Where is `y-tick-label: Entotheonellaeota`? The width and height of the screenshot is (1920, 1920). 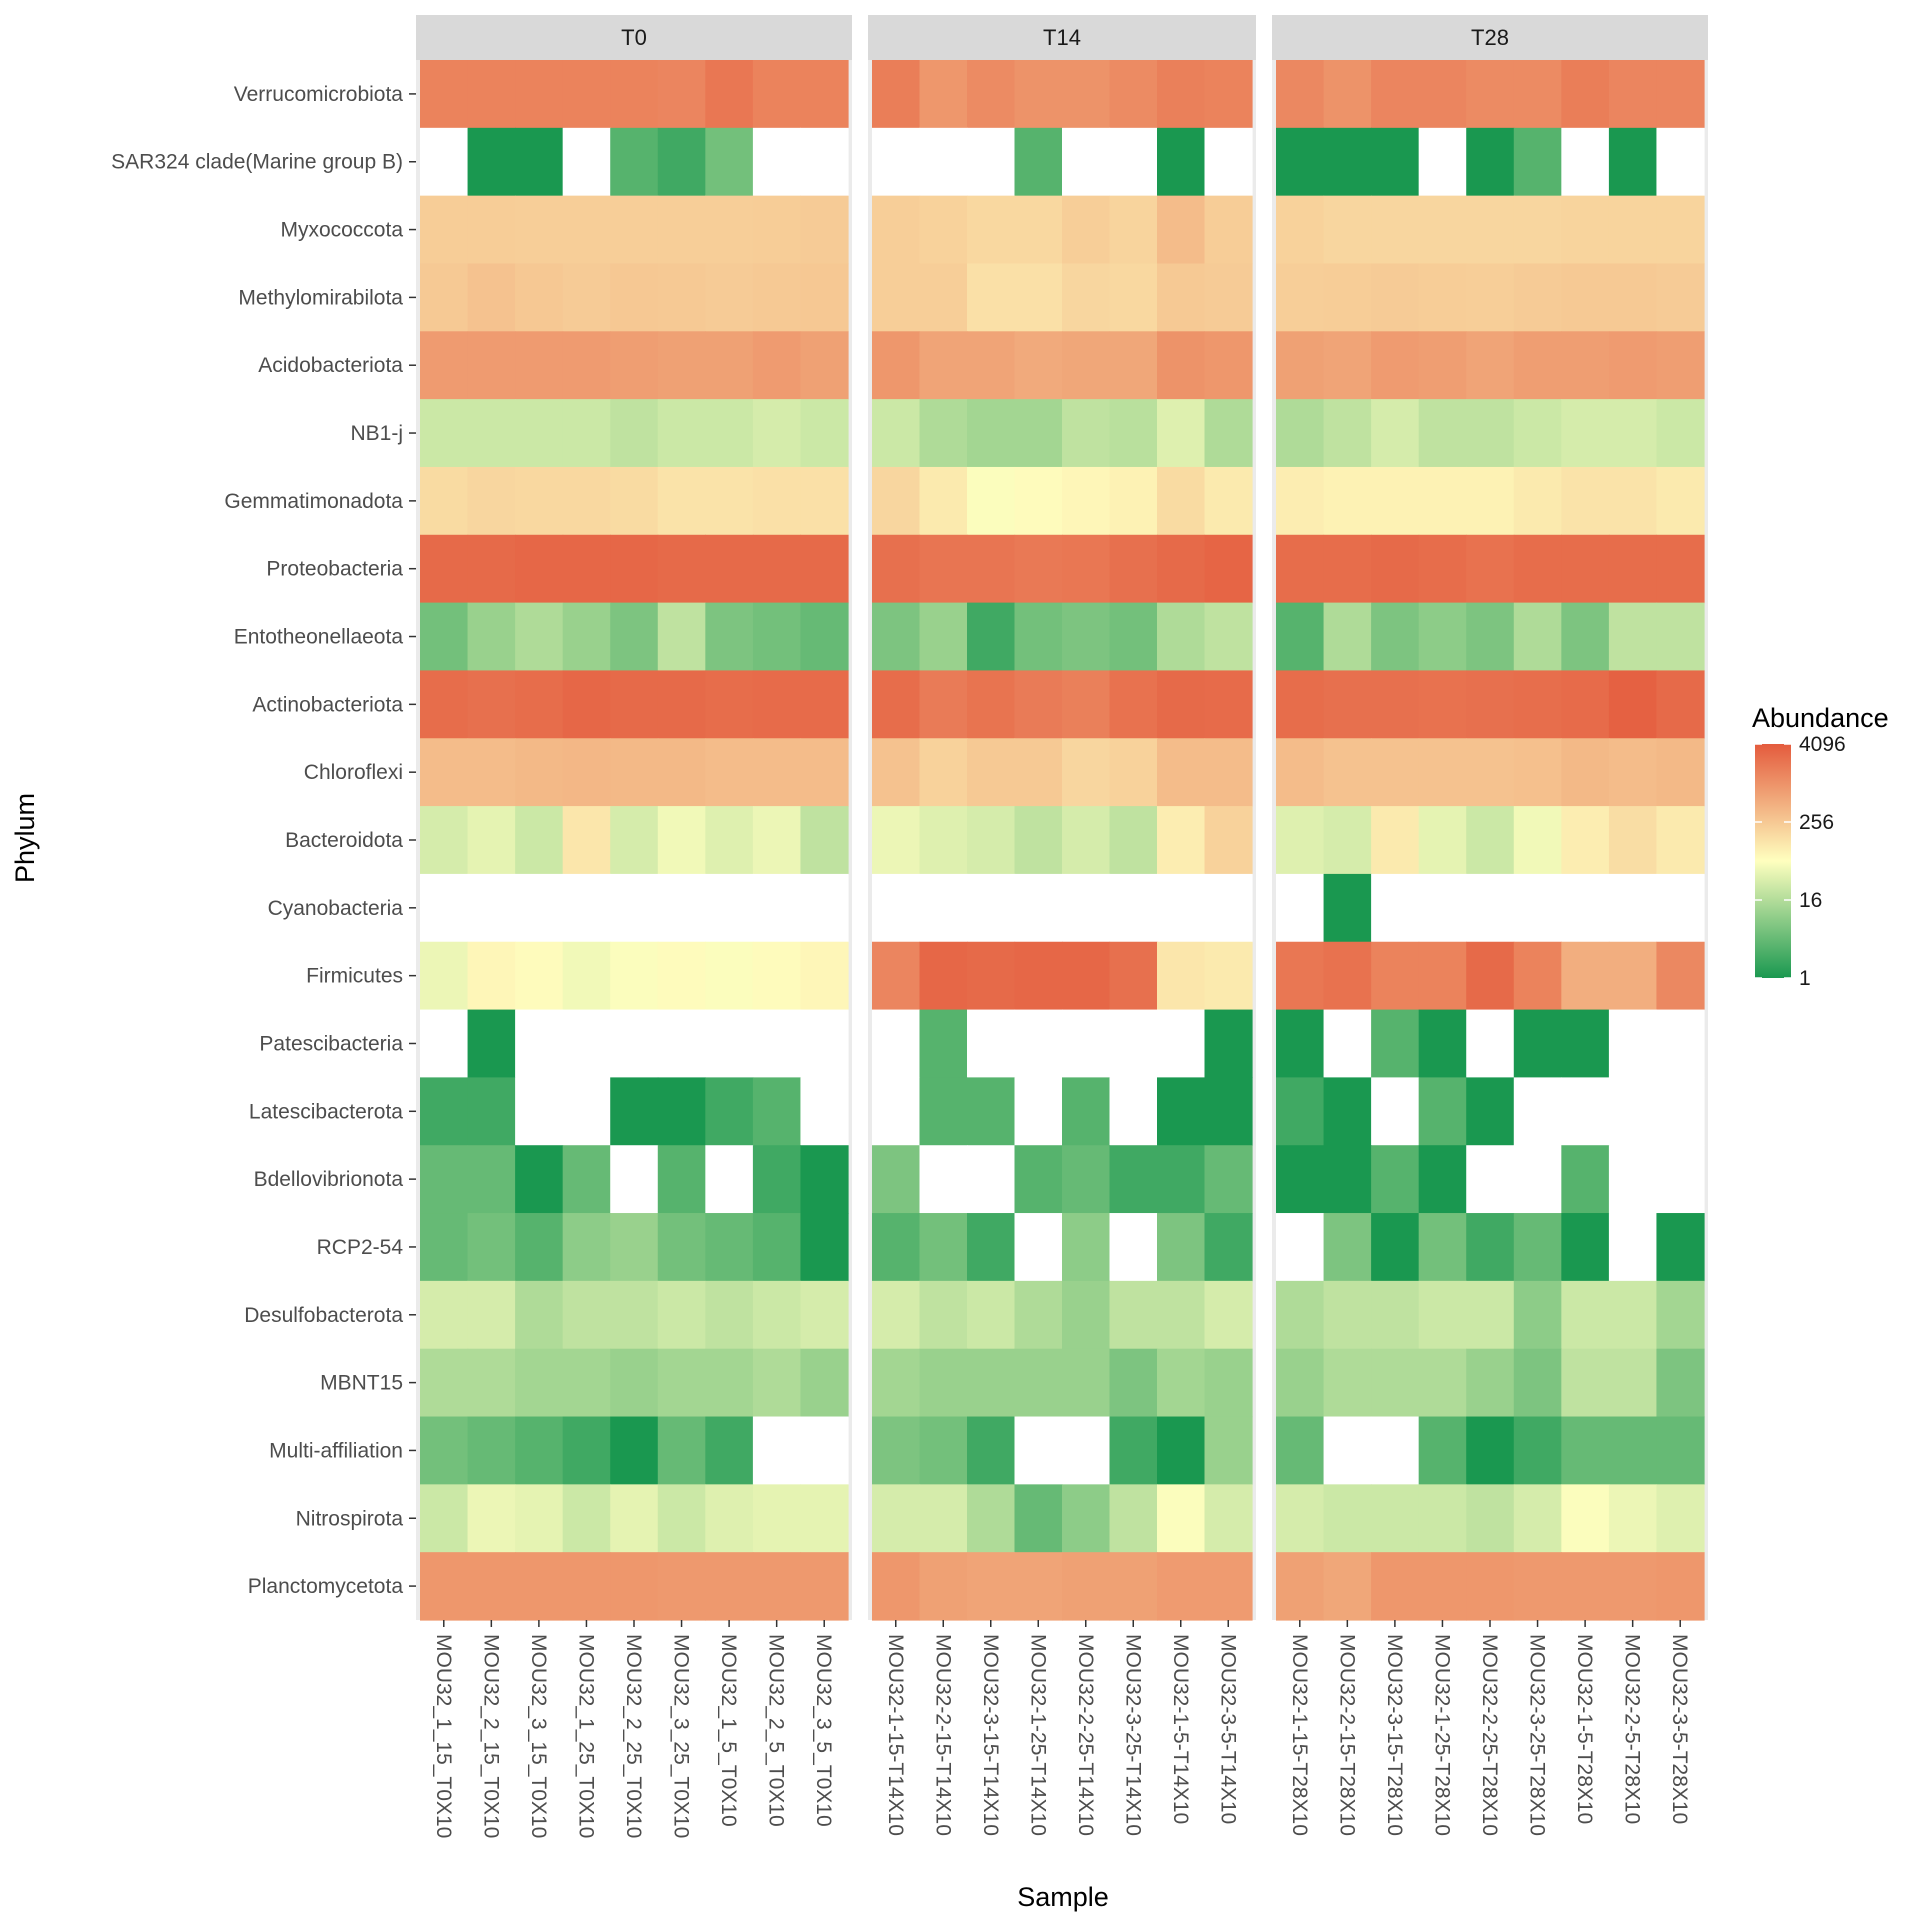
y-tick-label: Entotheonellaeota is located at coordinates (319, 637).